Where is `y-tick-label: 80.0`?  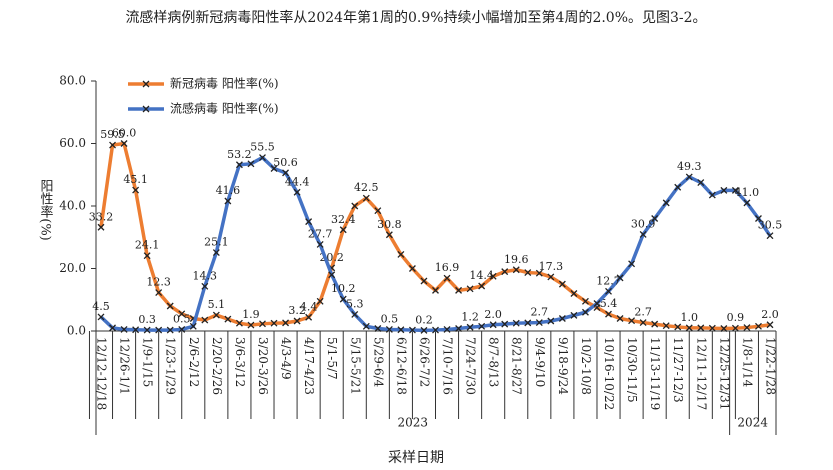
y-tick-label: 80.0 is located at coordinates (72, 81).